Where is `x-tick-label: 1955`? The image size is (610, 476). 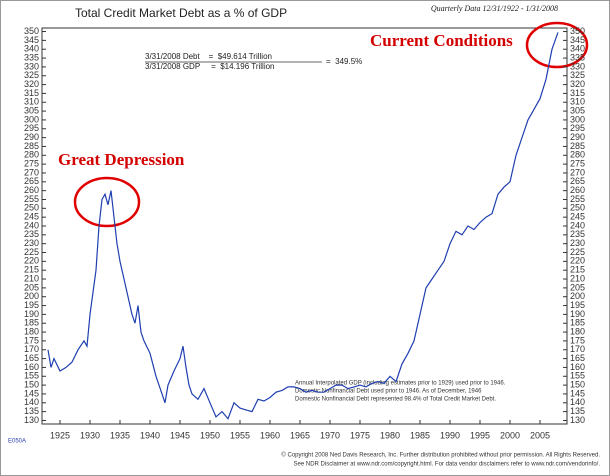
x-tick-label: 1955 is located at coordinates (240, 435).